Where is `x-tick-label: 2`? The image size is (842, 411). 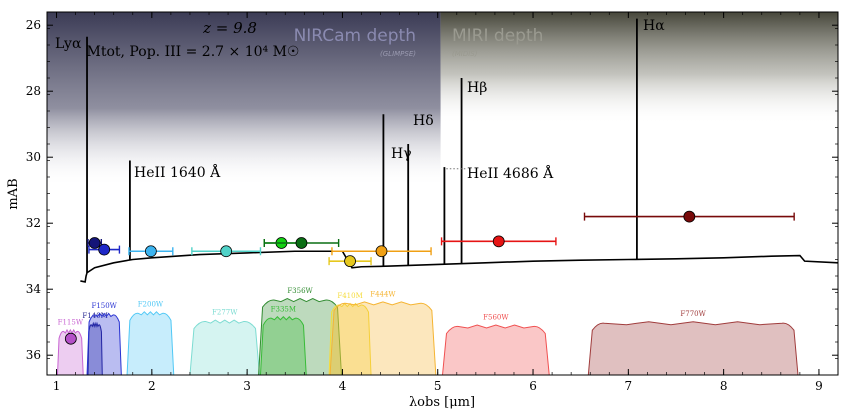 x-tick-label: 2 is located at coordinates (152, 386).